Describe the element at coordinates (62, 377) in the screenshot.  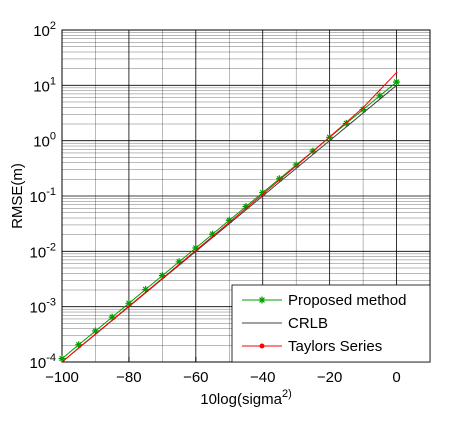
I see `x-tick-label: −100` at that location.